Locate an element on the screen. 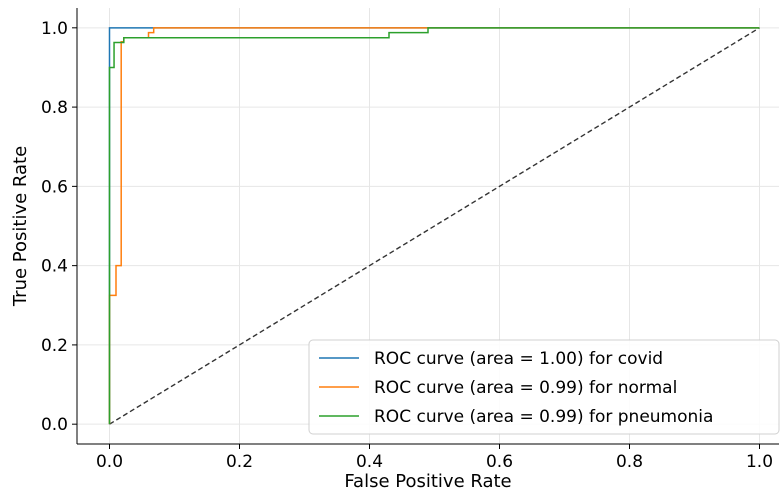 The height and width of the screenshot is (493, 780). y-tick-label: 1.0 is located at coordinates (54, 29).